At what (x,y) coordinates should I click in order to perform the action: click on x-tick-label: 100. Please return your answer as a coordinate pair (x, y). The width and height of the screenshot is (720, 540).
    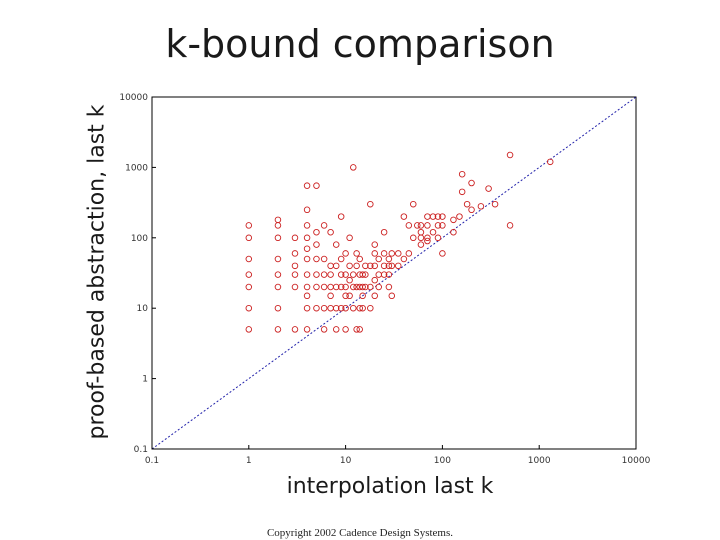
    Looking at the image, I should click on (442, 461).